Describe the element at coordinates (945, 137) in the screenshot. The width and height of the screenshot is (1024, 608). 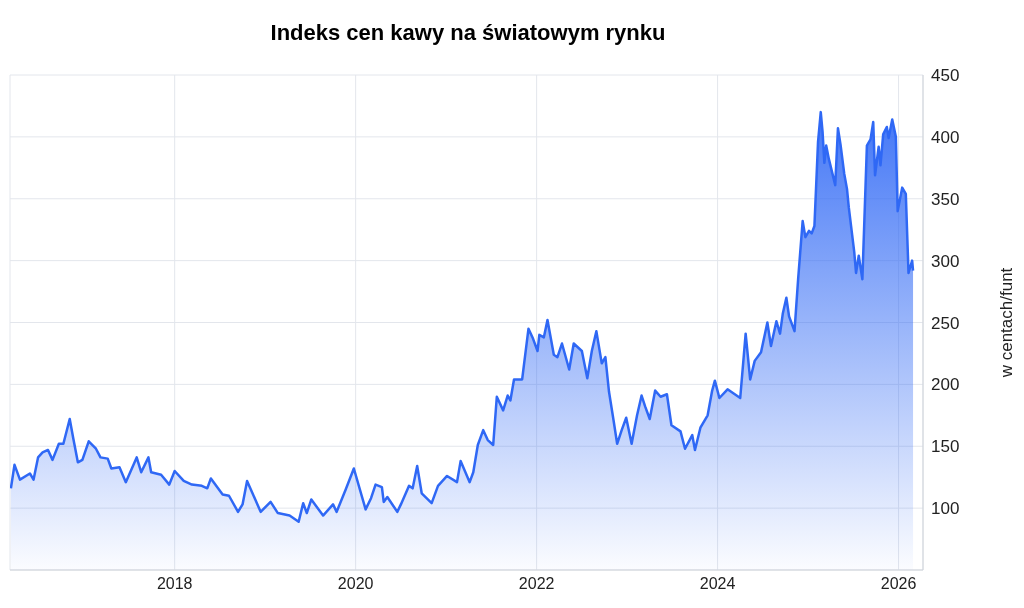
I see `y-tick-label: 400` at that location.